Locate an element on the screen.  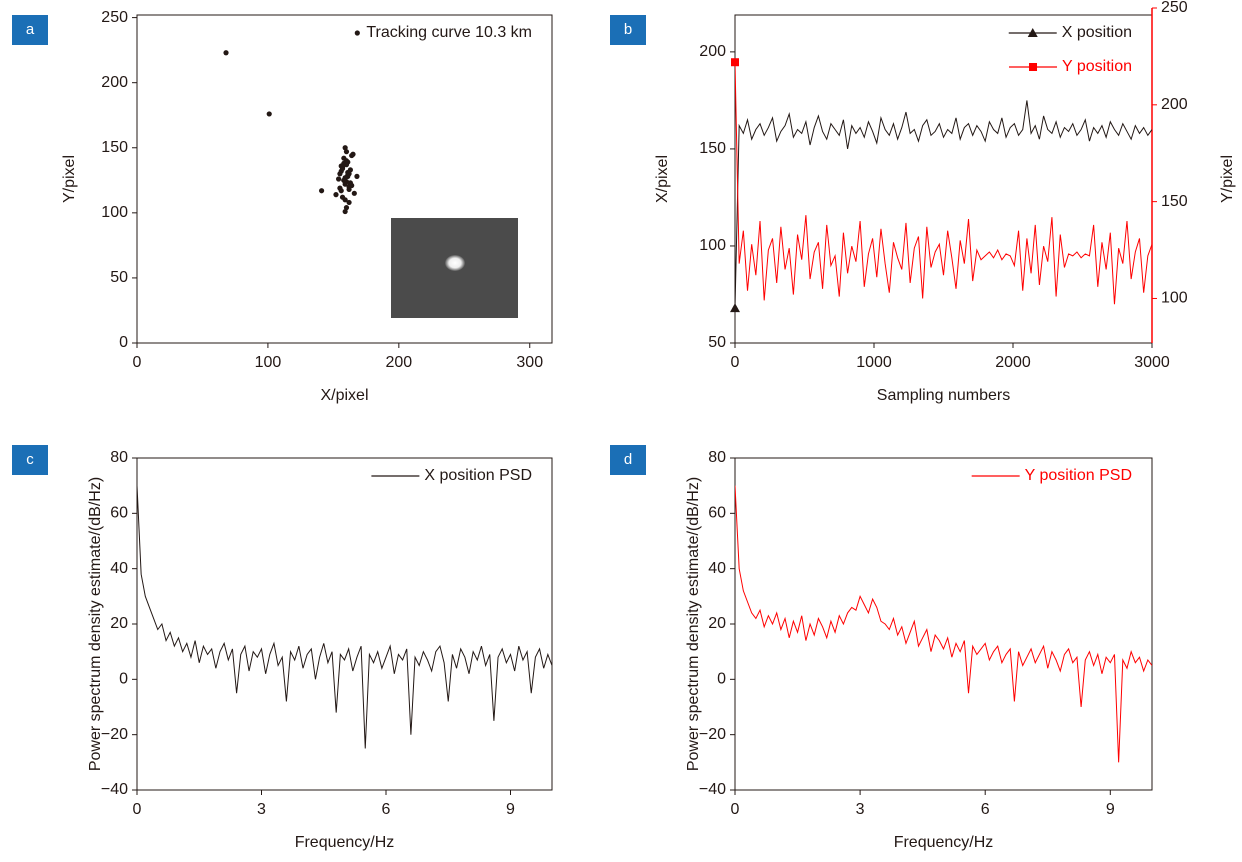
legend-label: Y position PSD is located at coordinates (1078, 475).